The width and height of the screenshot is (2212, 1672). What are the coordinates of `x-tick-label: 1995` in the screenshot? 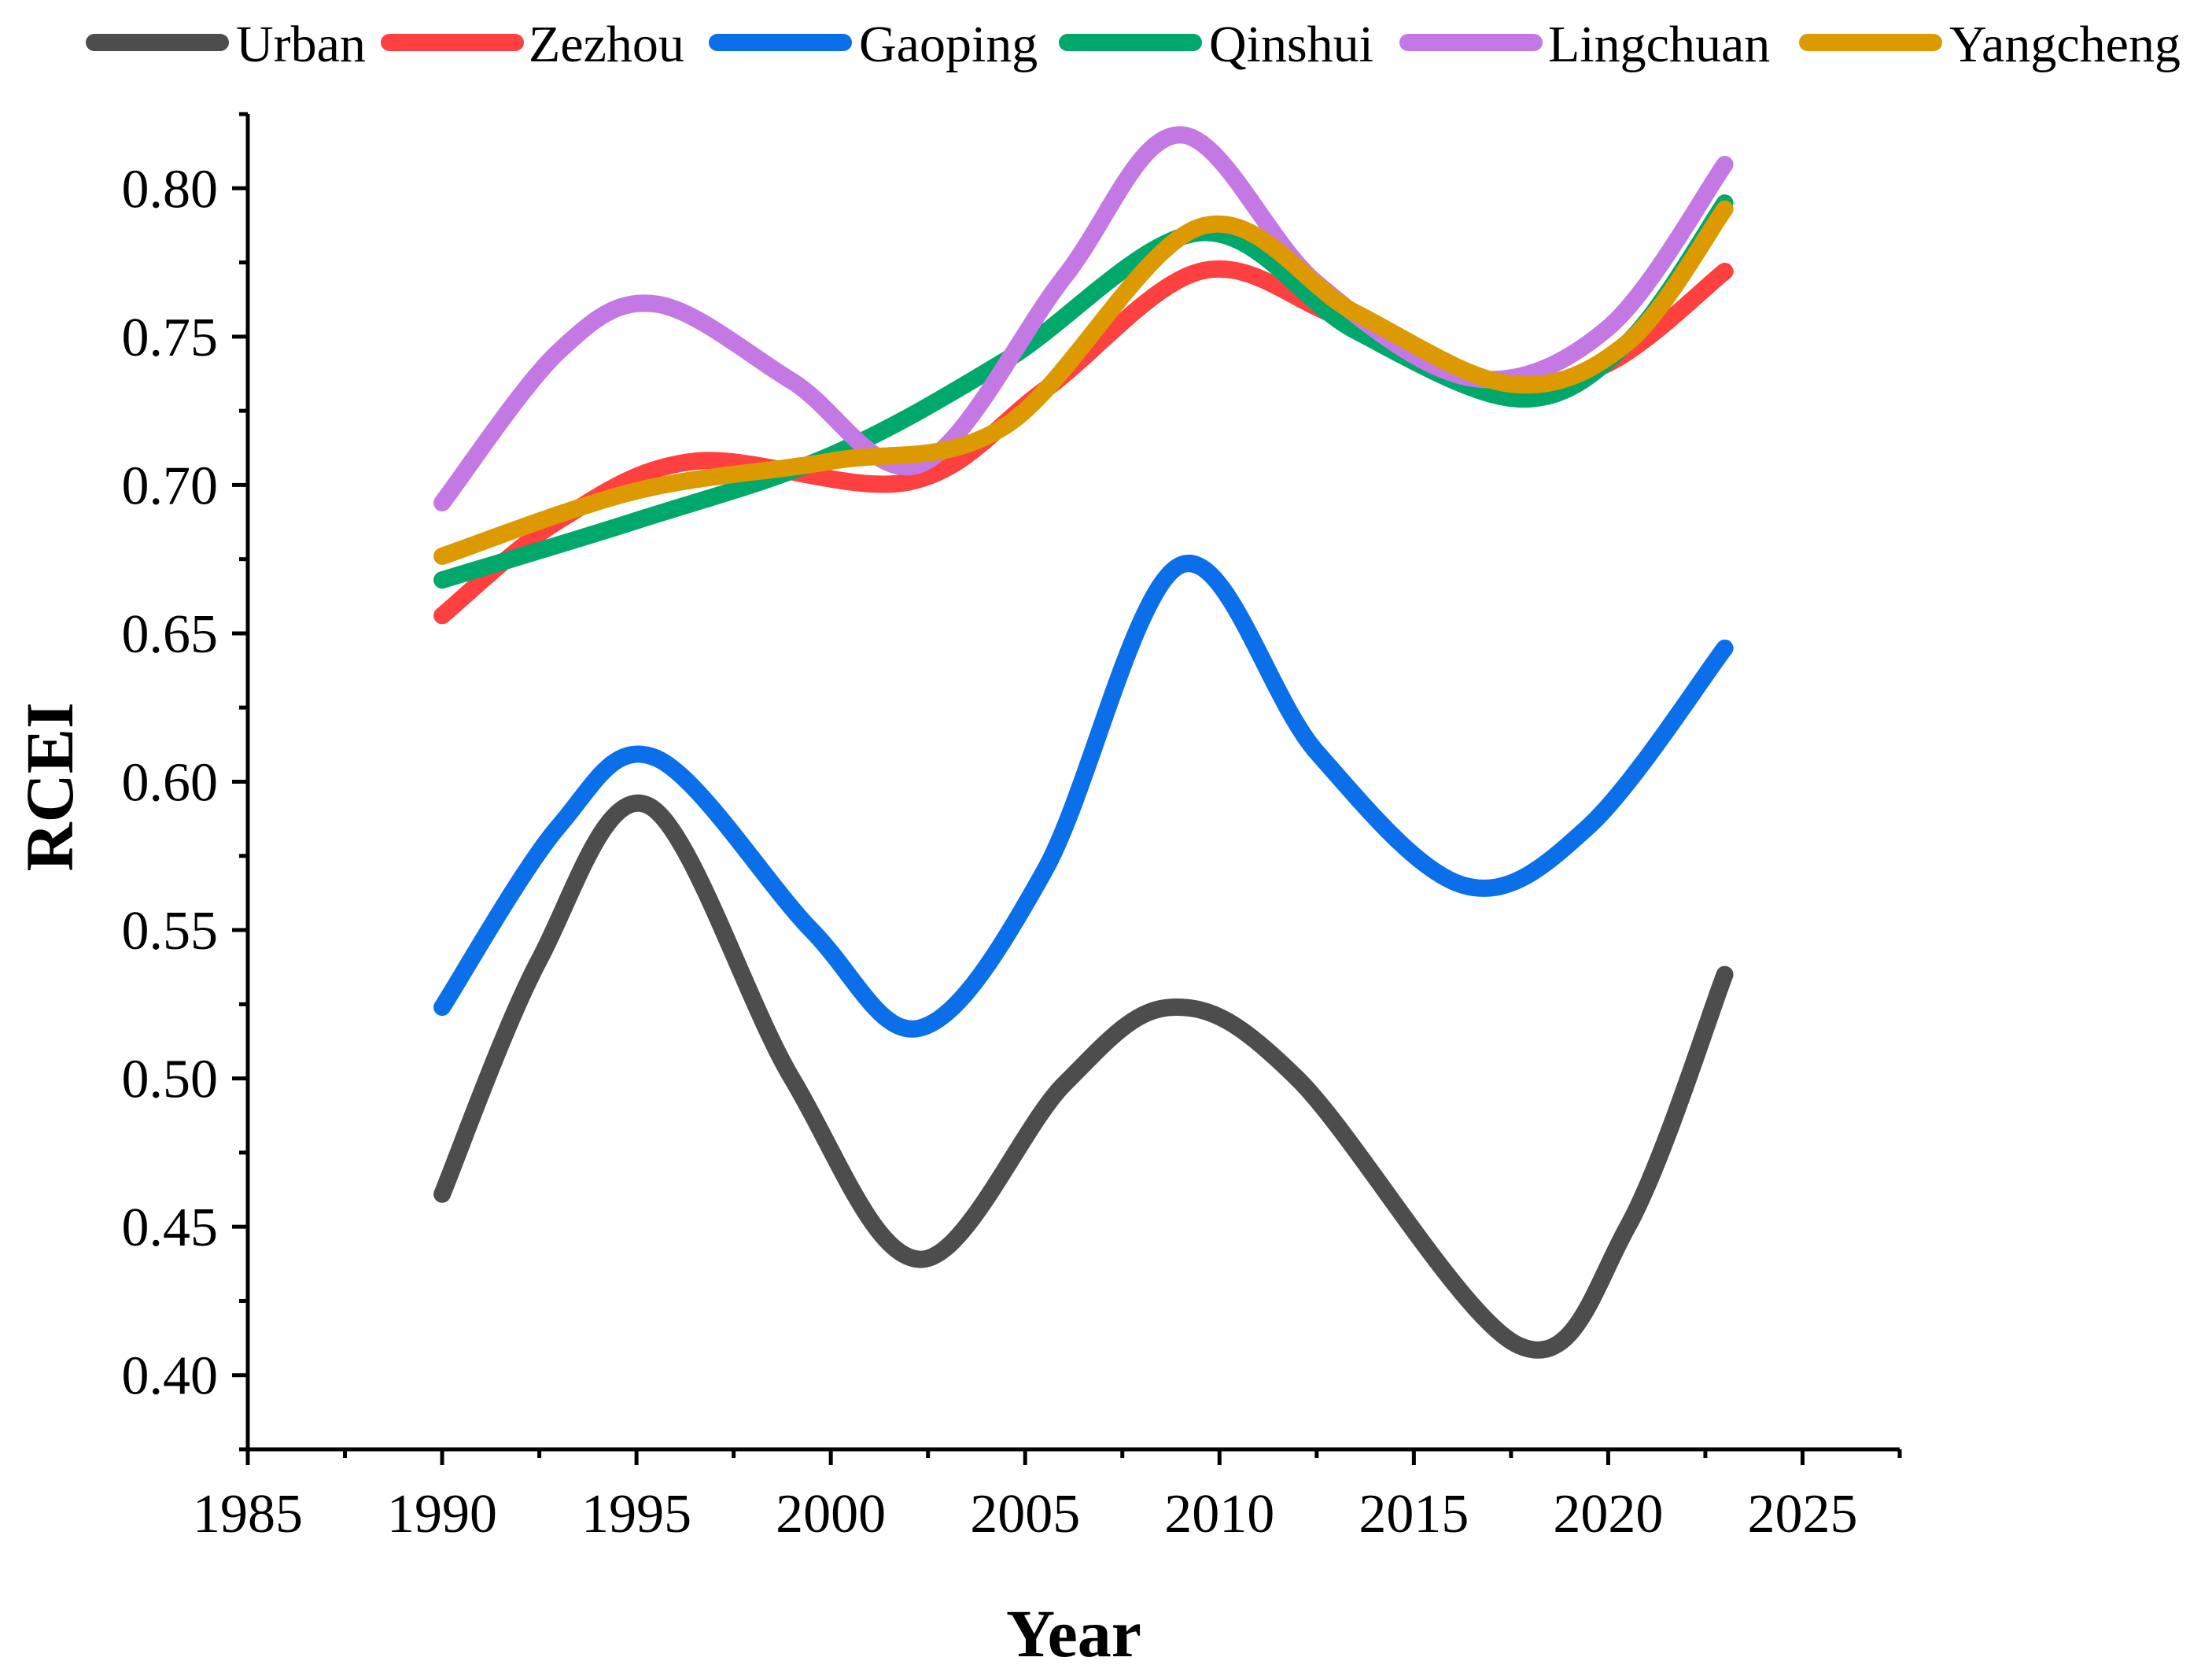 It's located at (636, 1514).